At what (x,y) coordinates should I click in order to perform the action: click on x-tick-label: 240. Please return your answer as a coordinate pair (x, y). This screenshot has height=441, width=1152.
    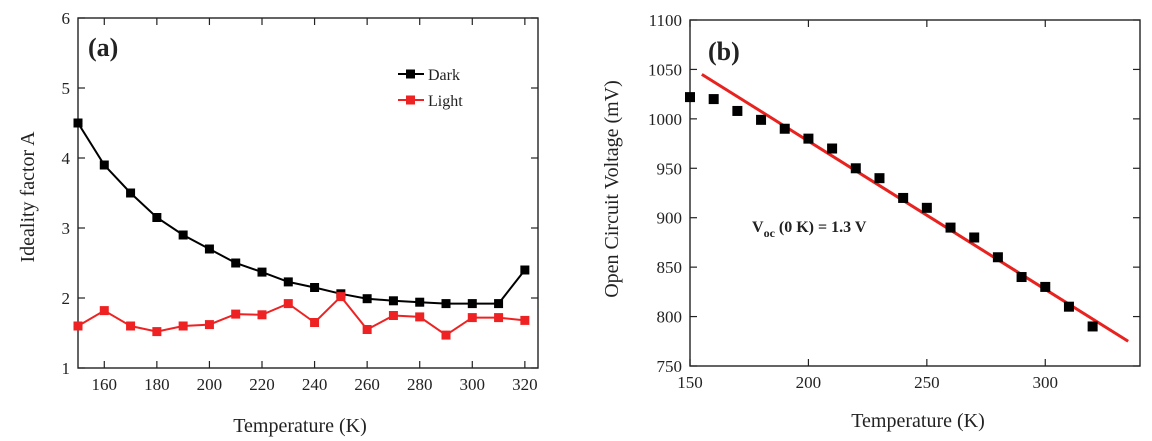
    Looking at the image, I should click on (315, 384).